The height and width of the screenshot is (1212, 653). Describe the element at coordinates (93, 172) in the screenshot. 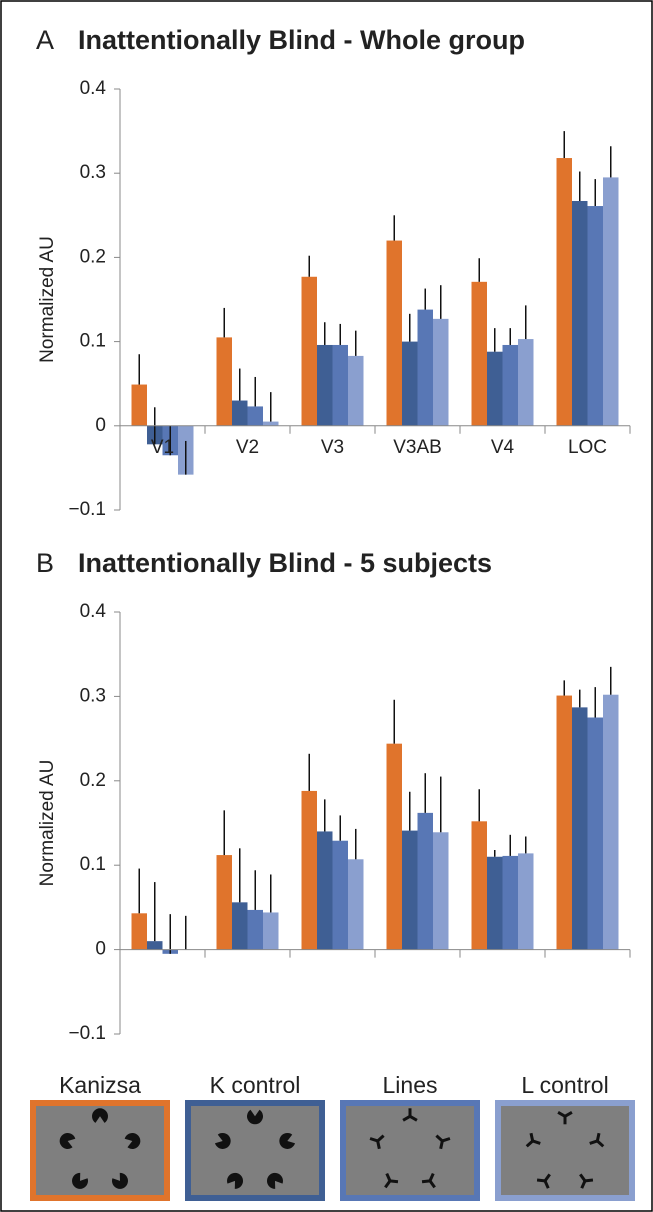

I see `y-tick-label: 0.3` at that location.